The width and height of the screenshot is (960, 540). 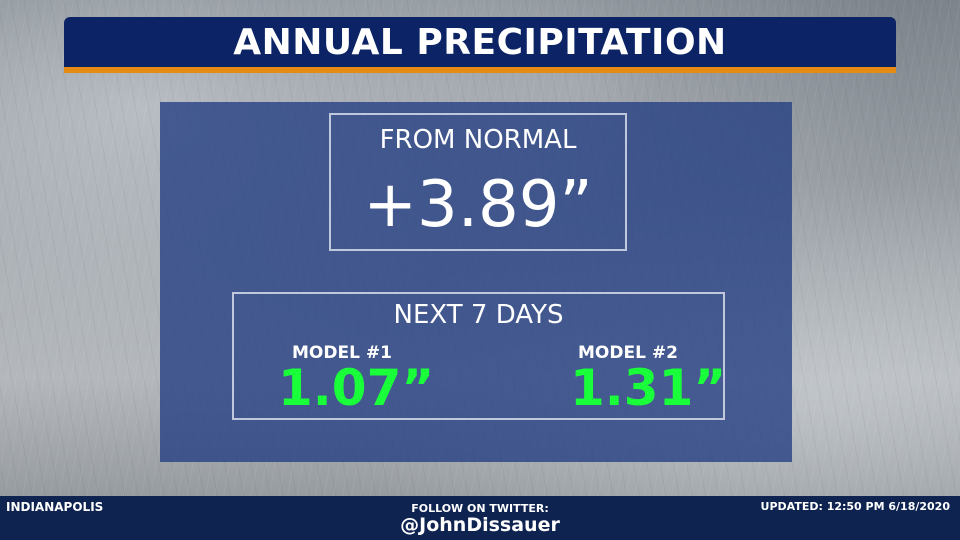 What do you see at coordinates (342, 353) in the screenshot?
I see `model-1-label: MODEL #1` at bounding box center [342, 353].